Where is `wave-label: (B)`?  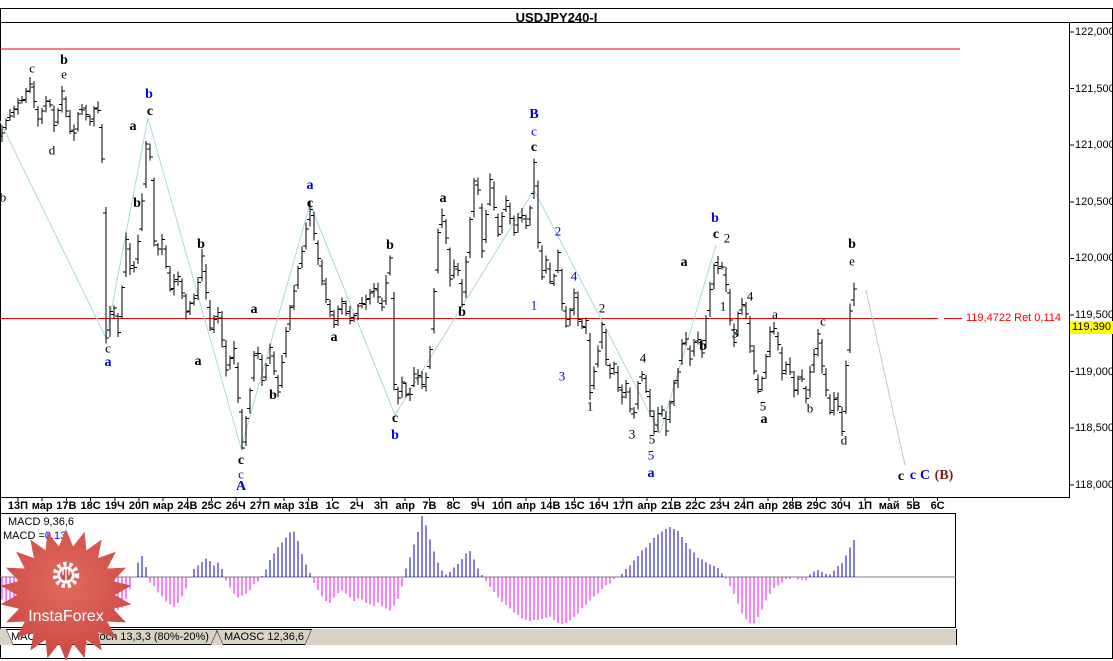
wave-label: (B) is located at coordinates (944, 475).